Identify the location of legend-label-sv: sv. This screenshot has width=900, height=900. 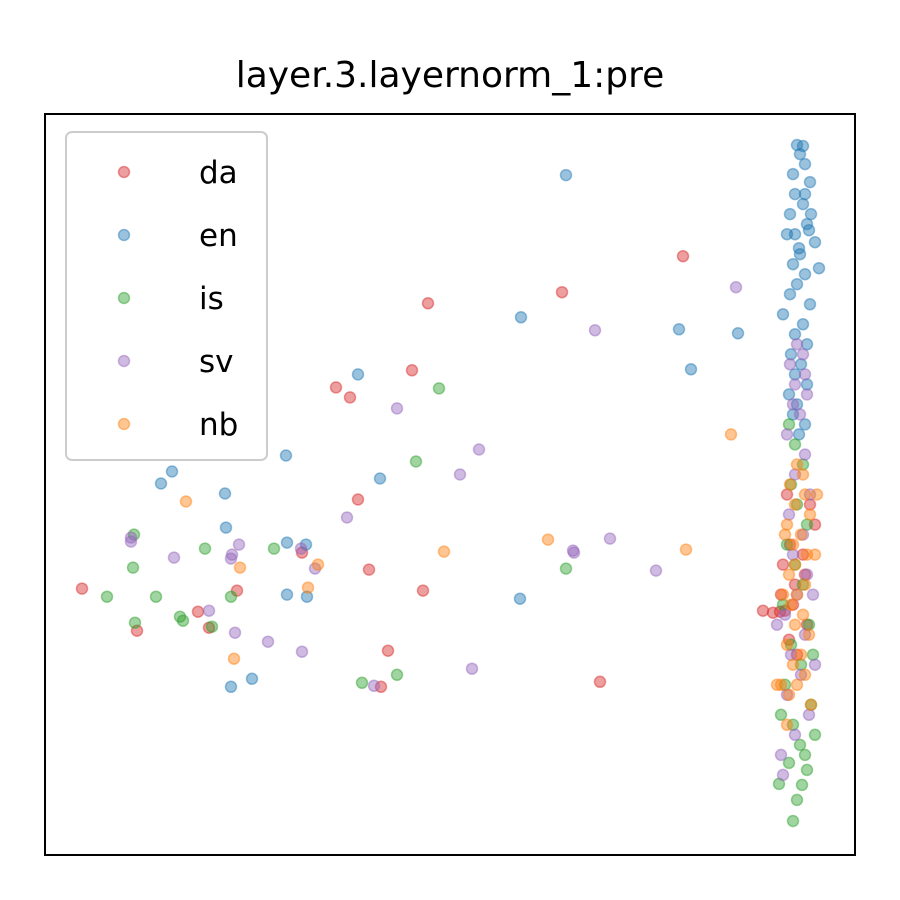
(216, 362).